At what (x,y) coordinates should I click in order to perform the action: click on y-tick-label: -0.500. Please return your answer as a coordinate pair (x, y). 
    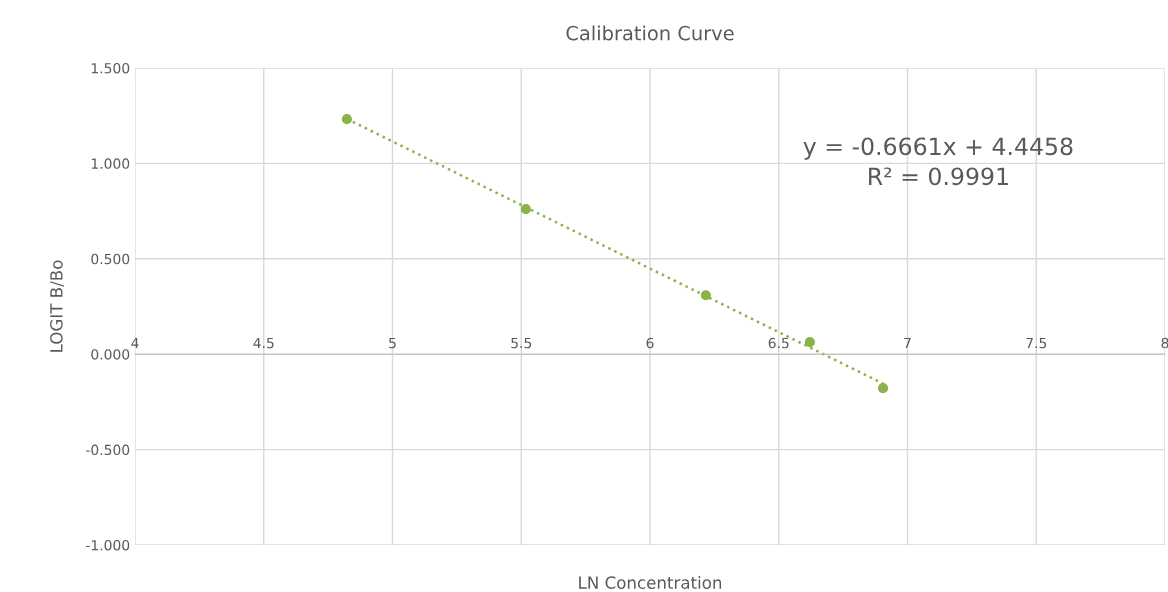
    Looking at the image, I should click on (108, 450).